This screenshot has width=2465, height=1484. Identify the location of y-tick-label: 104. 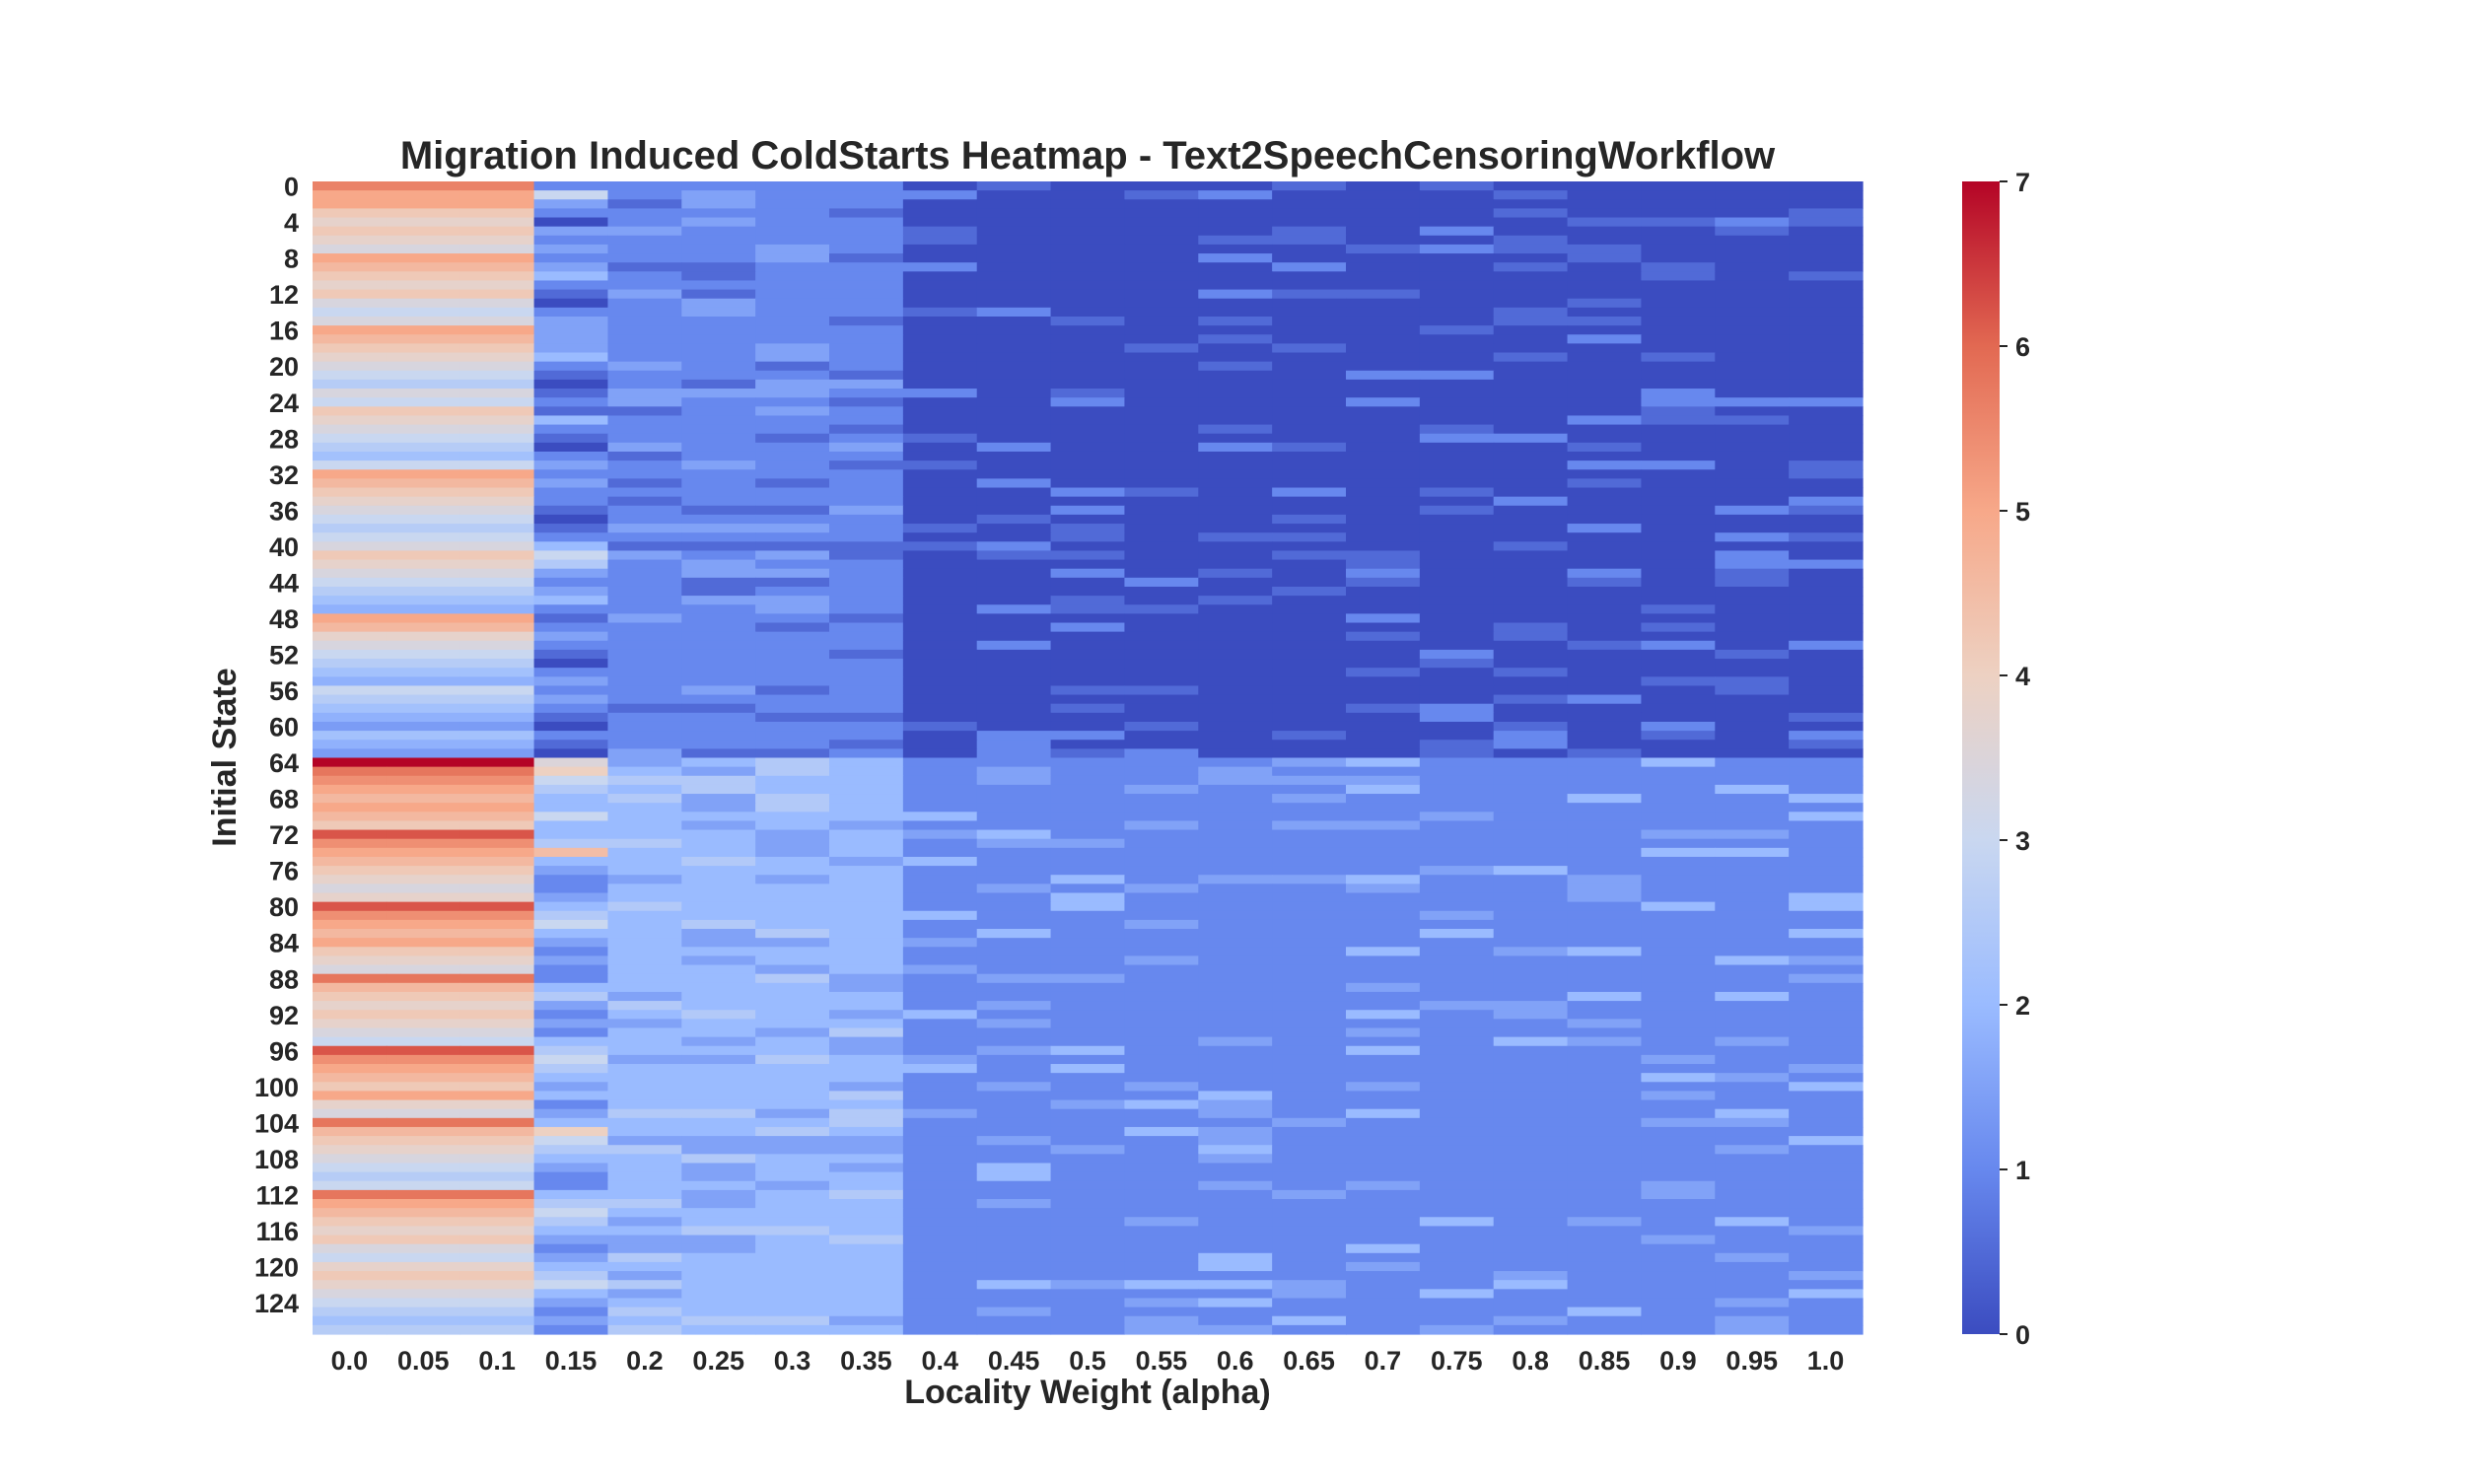
(276, 1123).